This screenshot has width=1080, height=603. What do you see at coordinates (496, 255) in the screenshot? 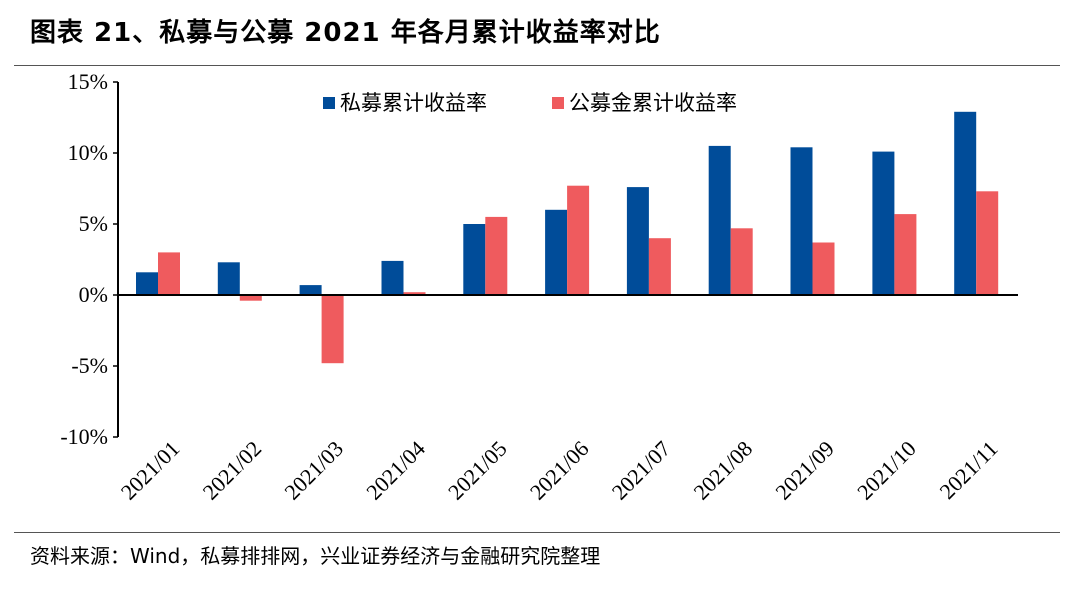
I see `bar-public-2021/05` at bounding box center [496, 255].